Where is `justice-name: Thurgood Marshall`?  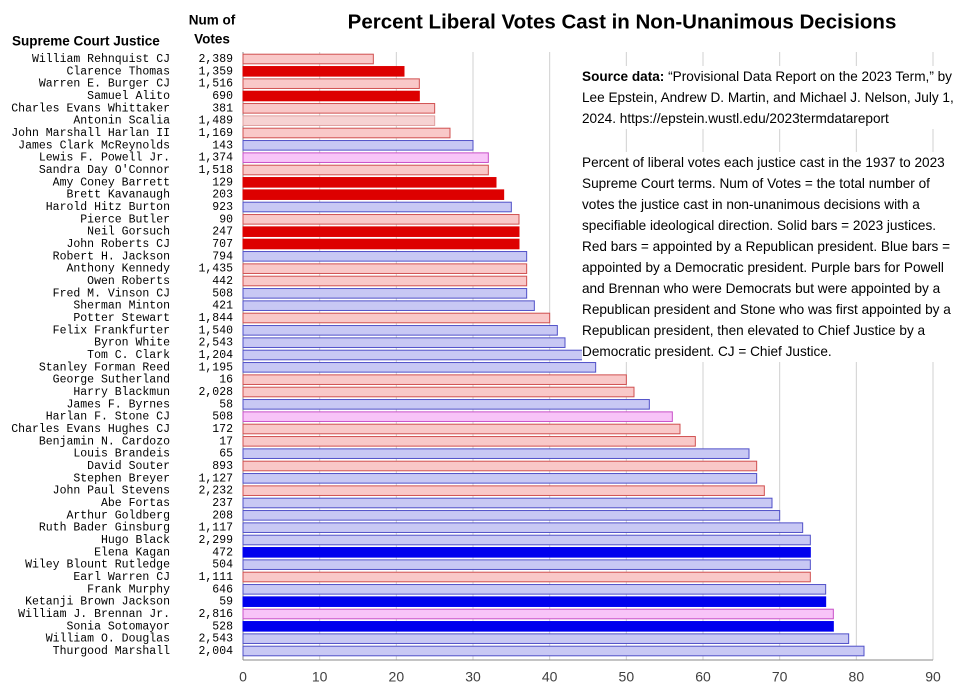 justice-name: Thurgood Marshall is located at coordinates (111, 651).